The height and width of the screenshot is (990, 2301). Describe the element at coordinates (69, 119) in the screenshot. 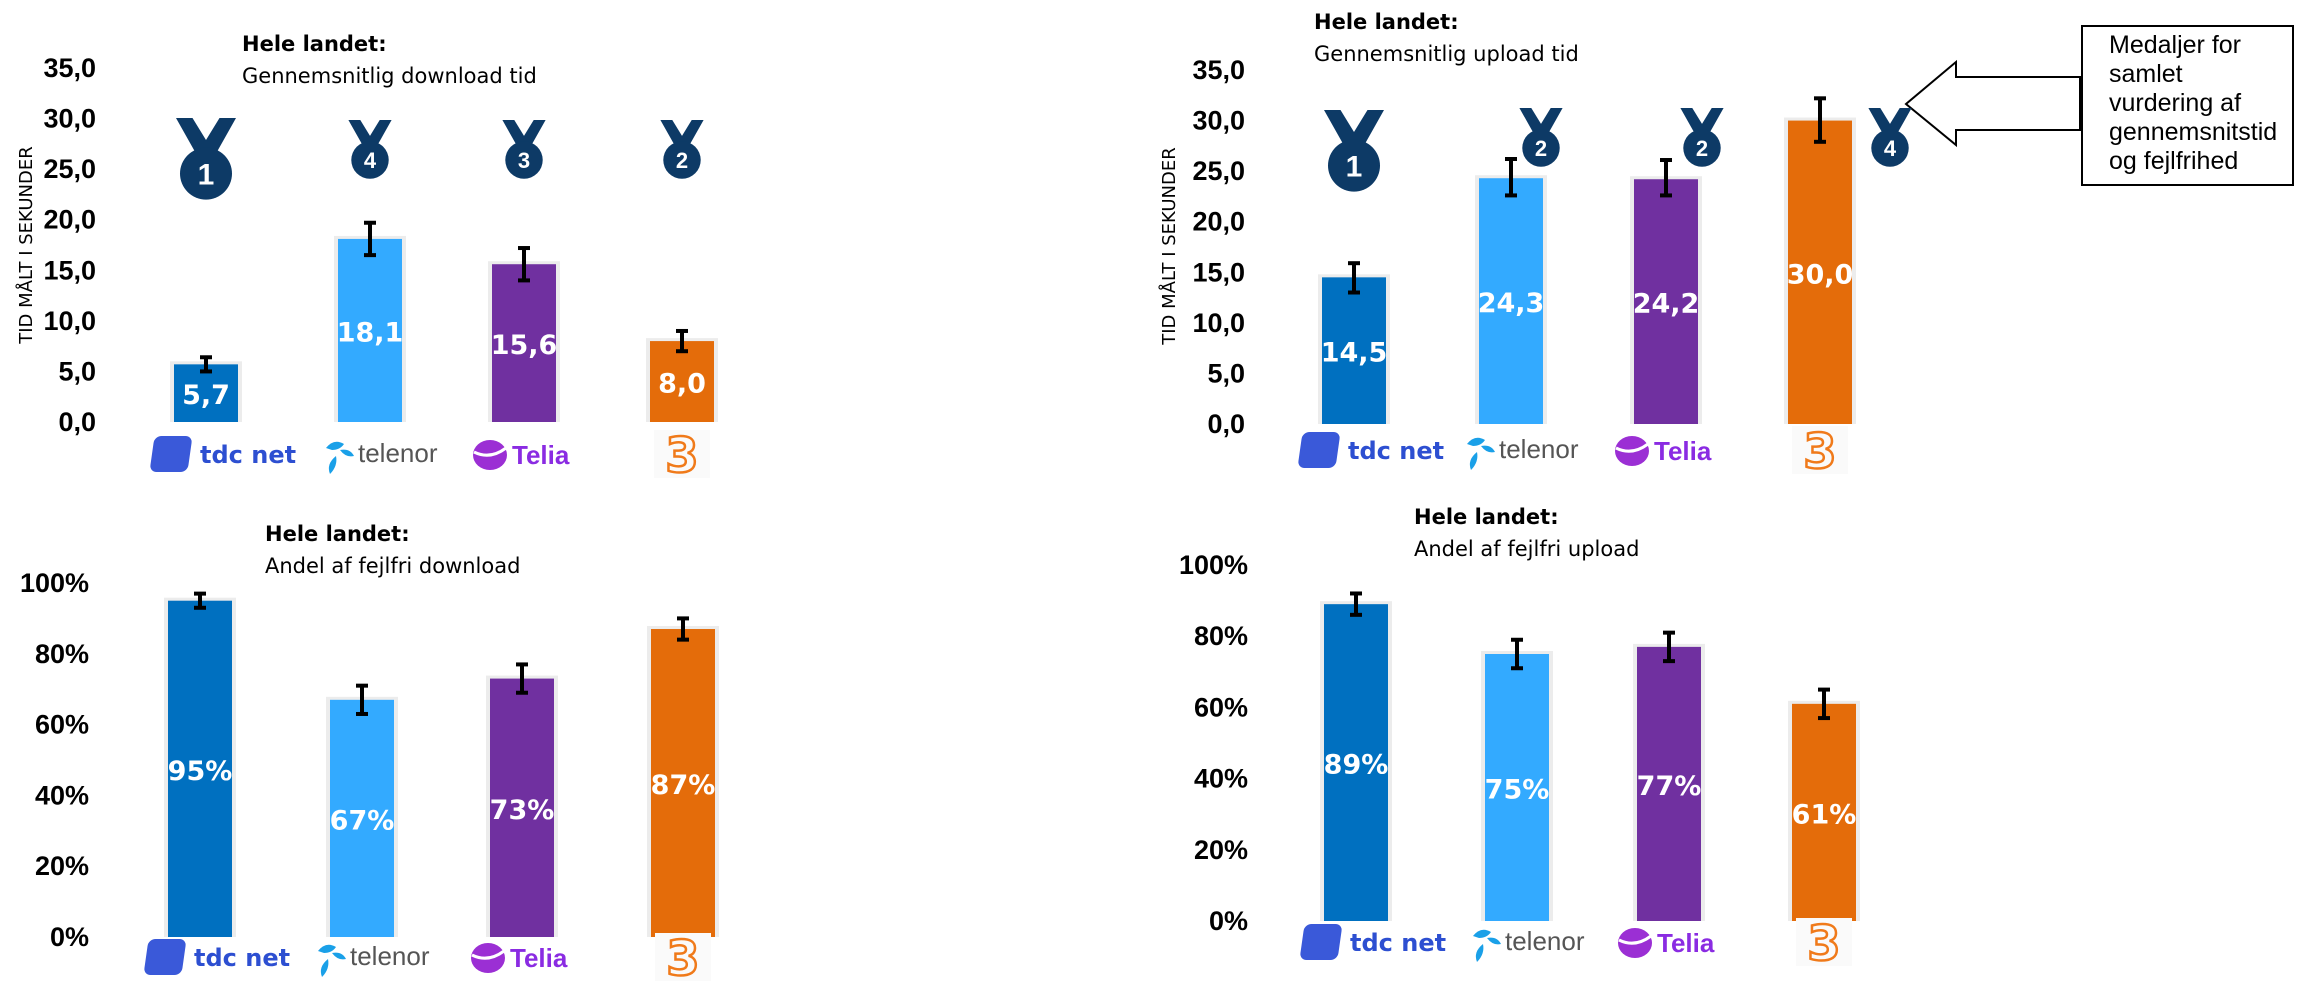

I see `y-tick-label: 30,0` at that location.